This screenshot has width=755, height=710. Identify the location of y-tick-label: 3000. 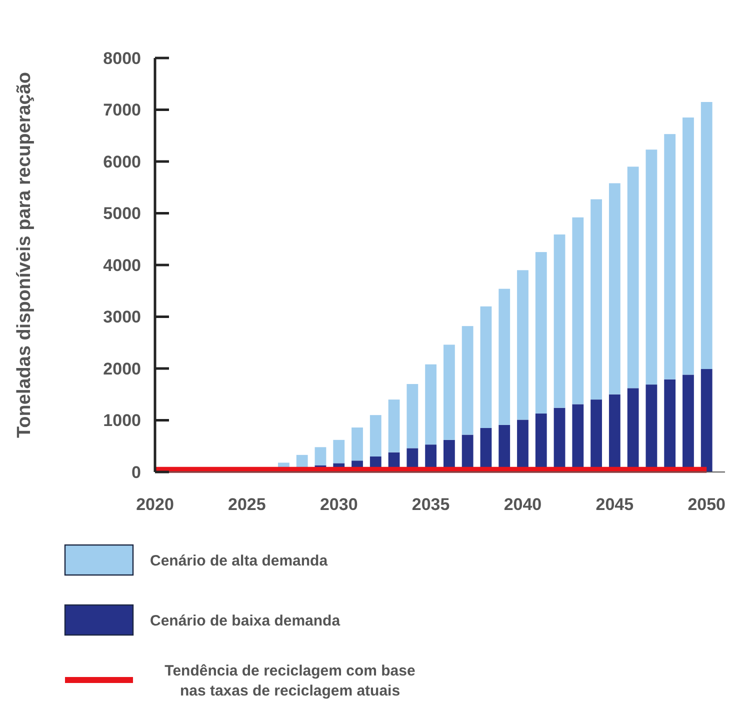
(122, 317).